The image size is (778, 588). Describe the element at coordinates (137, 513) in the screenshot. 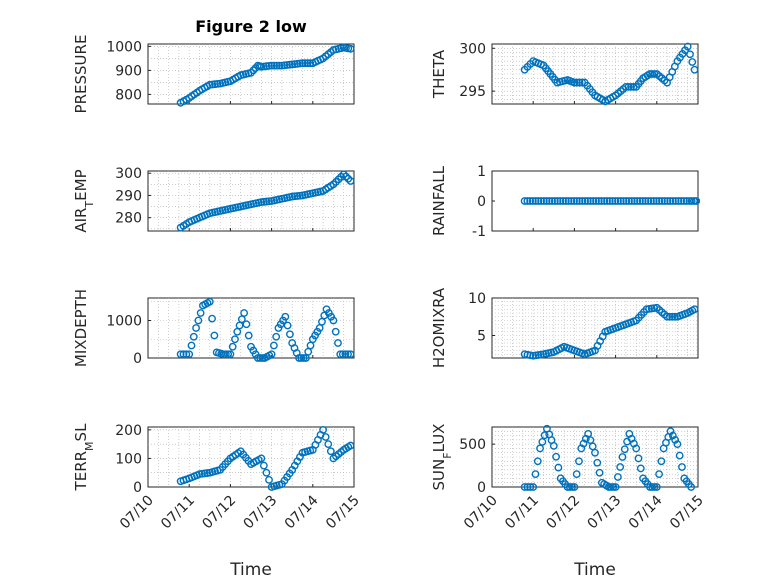

I see `x-tick-label: 07/10` at that location.